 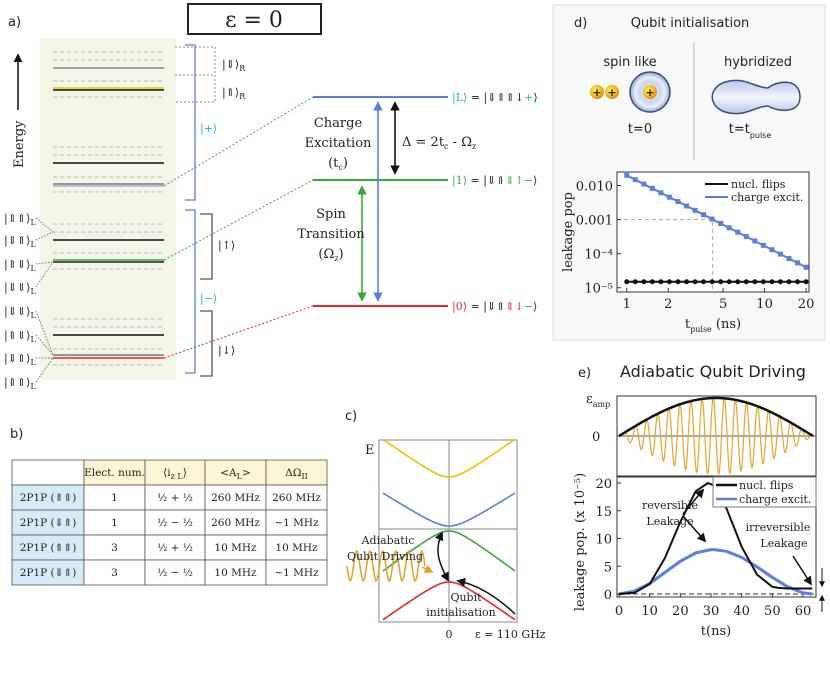 What do you see at coordinates (108, 208) in the screenshot?
I see `energy-levels` at bounding box center [108, 208].